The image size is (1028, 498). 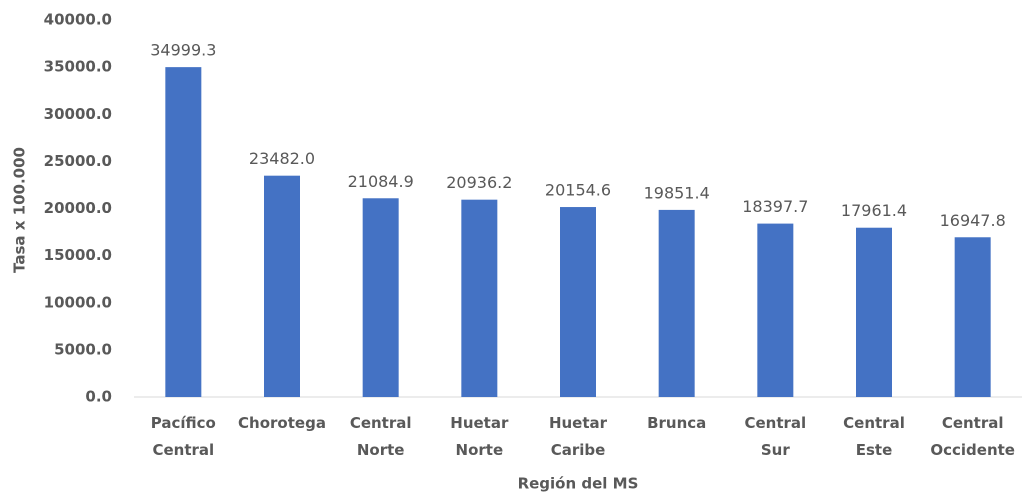 What do you see at coordinates (479, 182) in the screenshot?
I see `data-label: 20936.2` at bounding box center [479, 182].